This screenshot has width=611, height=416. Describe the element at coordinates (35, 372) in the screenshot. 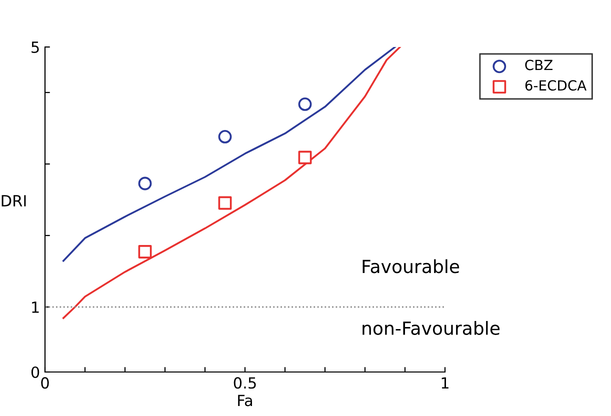

I see `y-tick-label: 0` at that location.